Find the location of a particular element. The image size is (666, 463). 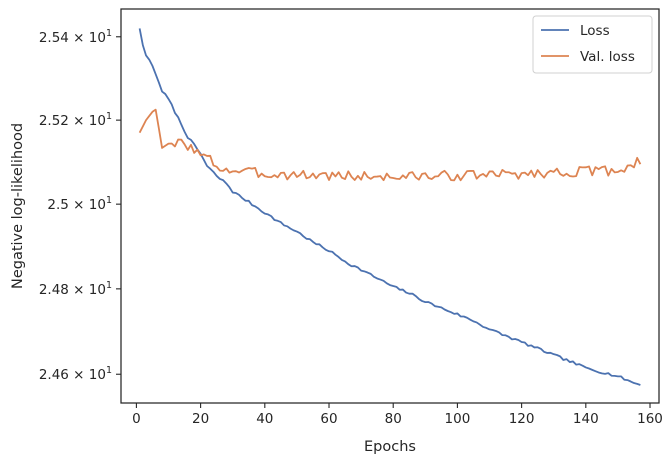

x-tick-label: 0 is located at coordinates (136, 419).